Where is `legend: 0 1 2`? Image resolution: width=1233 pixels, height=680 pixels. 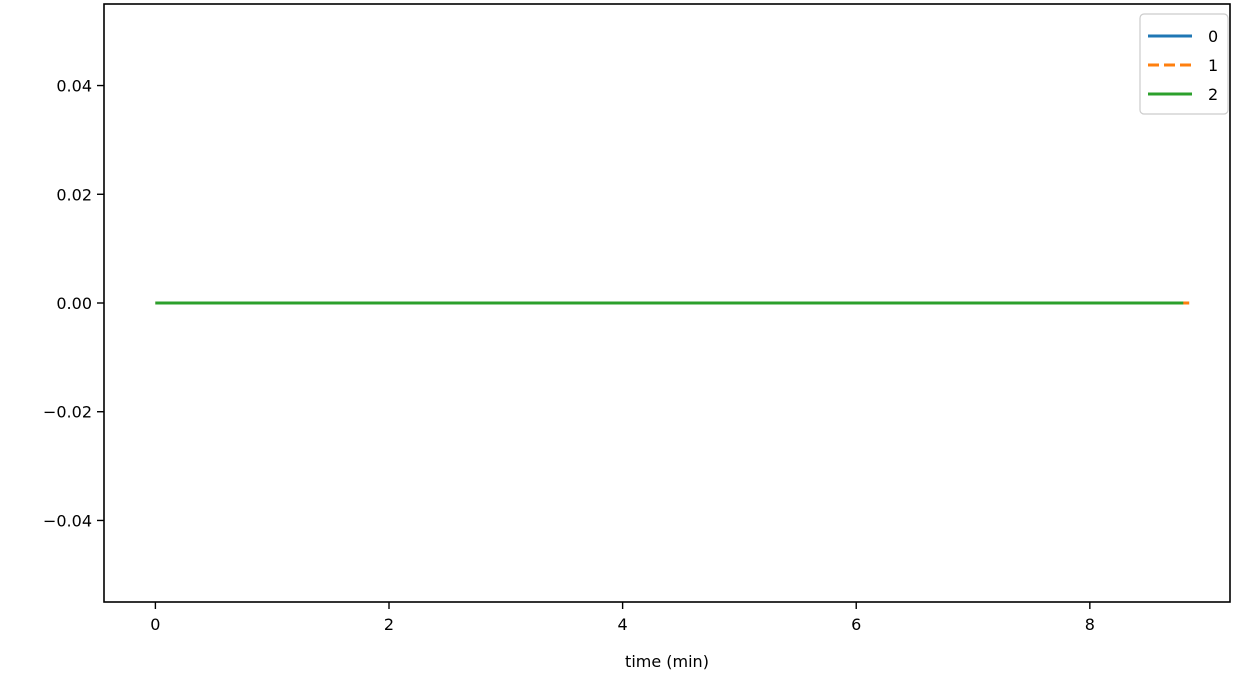
legend: 0 1 2 is located at coordinates (1184, 64).